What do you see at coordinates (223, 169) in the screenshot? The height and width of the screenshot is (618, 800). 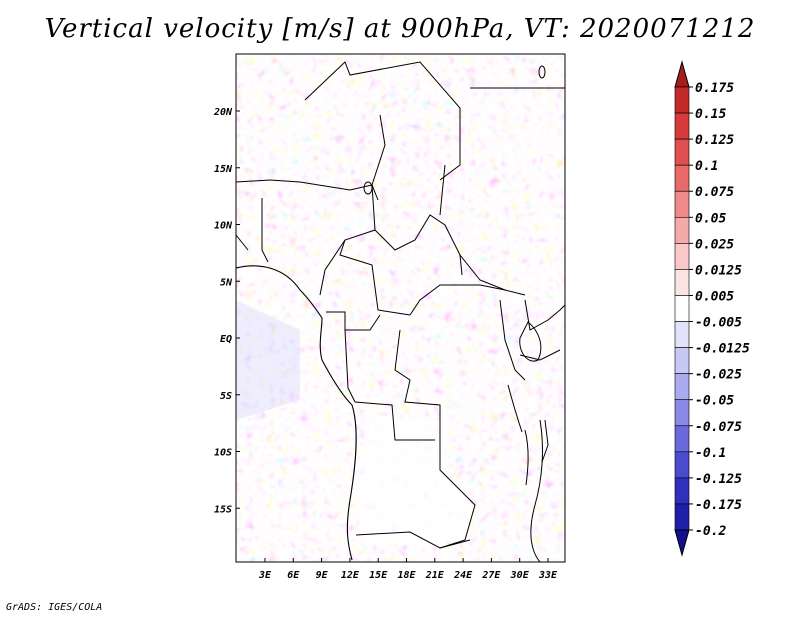 I see `lat-label: 15N` at bounding box center [223, 169].